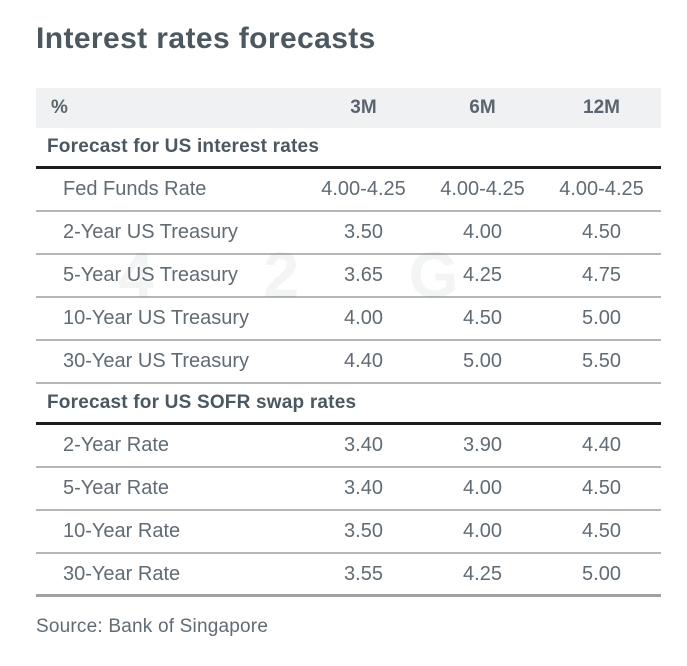 The height and width of the screenshot is (666, 687). Describe the element at coordinates (150, 232) in the screenshot. I see `row-label: 2-Year US Treasury` at that location.